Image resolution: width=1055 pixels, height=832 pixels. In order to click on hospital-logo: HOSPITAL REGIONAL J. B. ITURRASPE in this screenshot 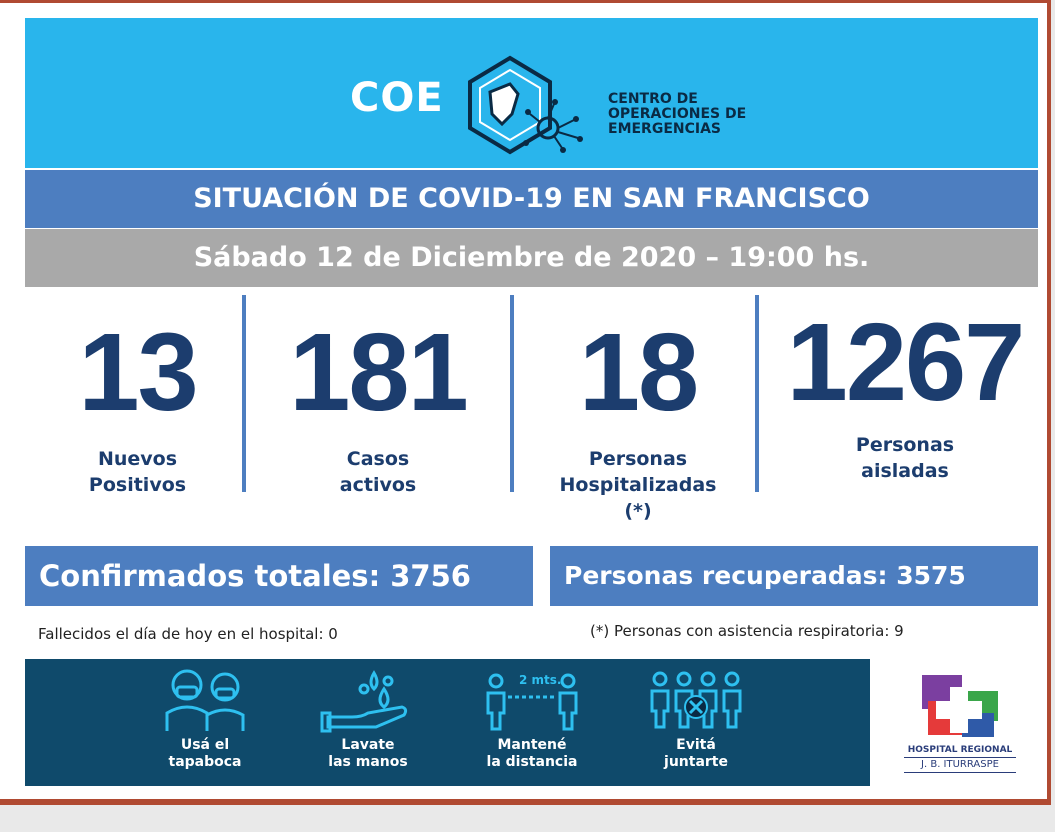, I will do `click(960, 722)`.